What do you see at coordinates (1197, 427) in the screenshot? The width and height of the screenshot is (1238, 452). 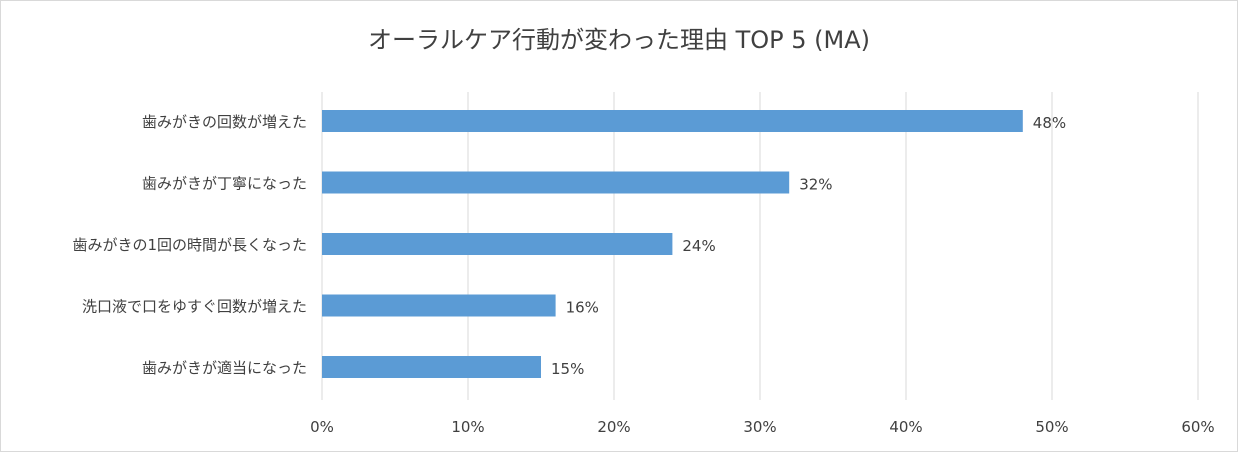 I see `x-tick-label: 60%` at bounding box center [1197, 427].